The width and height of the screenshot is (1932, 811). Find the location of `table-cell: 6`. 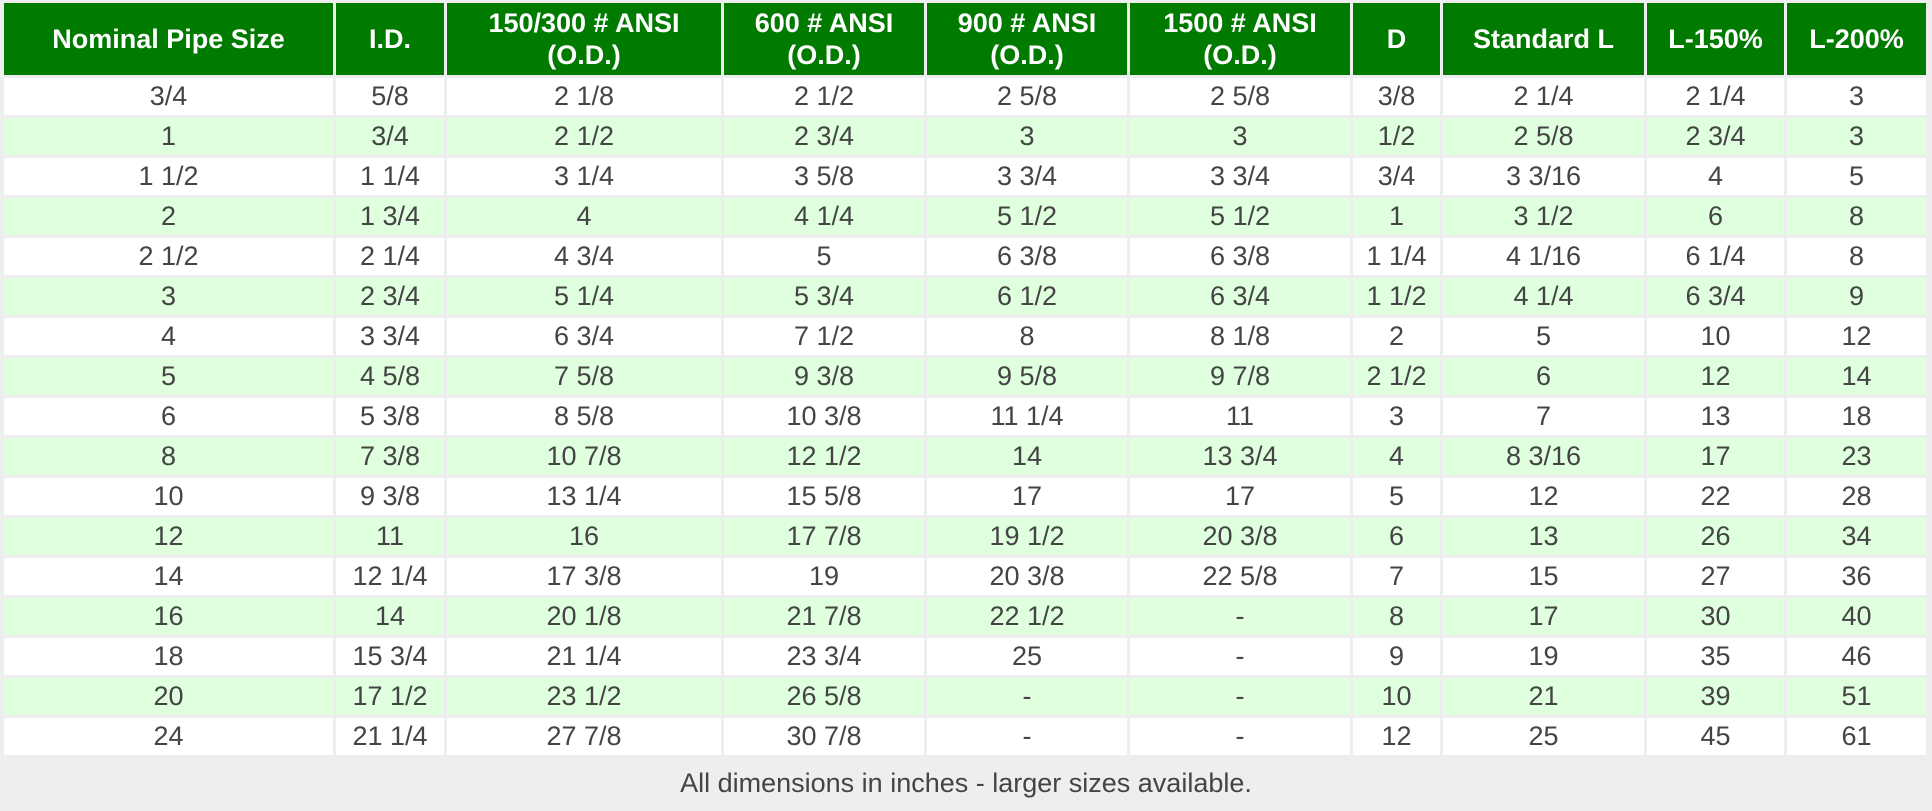

table-cell: 6 is located at coordinates (1715, 216).